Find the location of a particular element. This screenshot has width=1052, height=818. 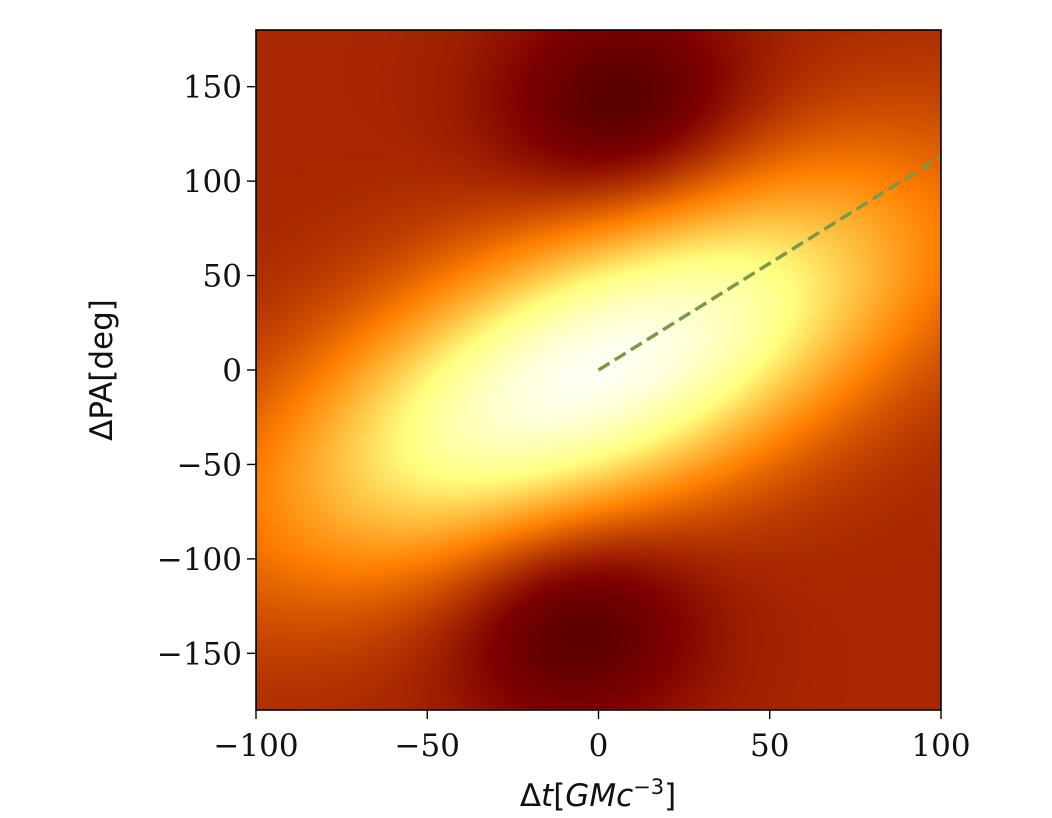

y-tick-label: −50 is located at coordinates (209, 465).